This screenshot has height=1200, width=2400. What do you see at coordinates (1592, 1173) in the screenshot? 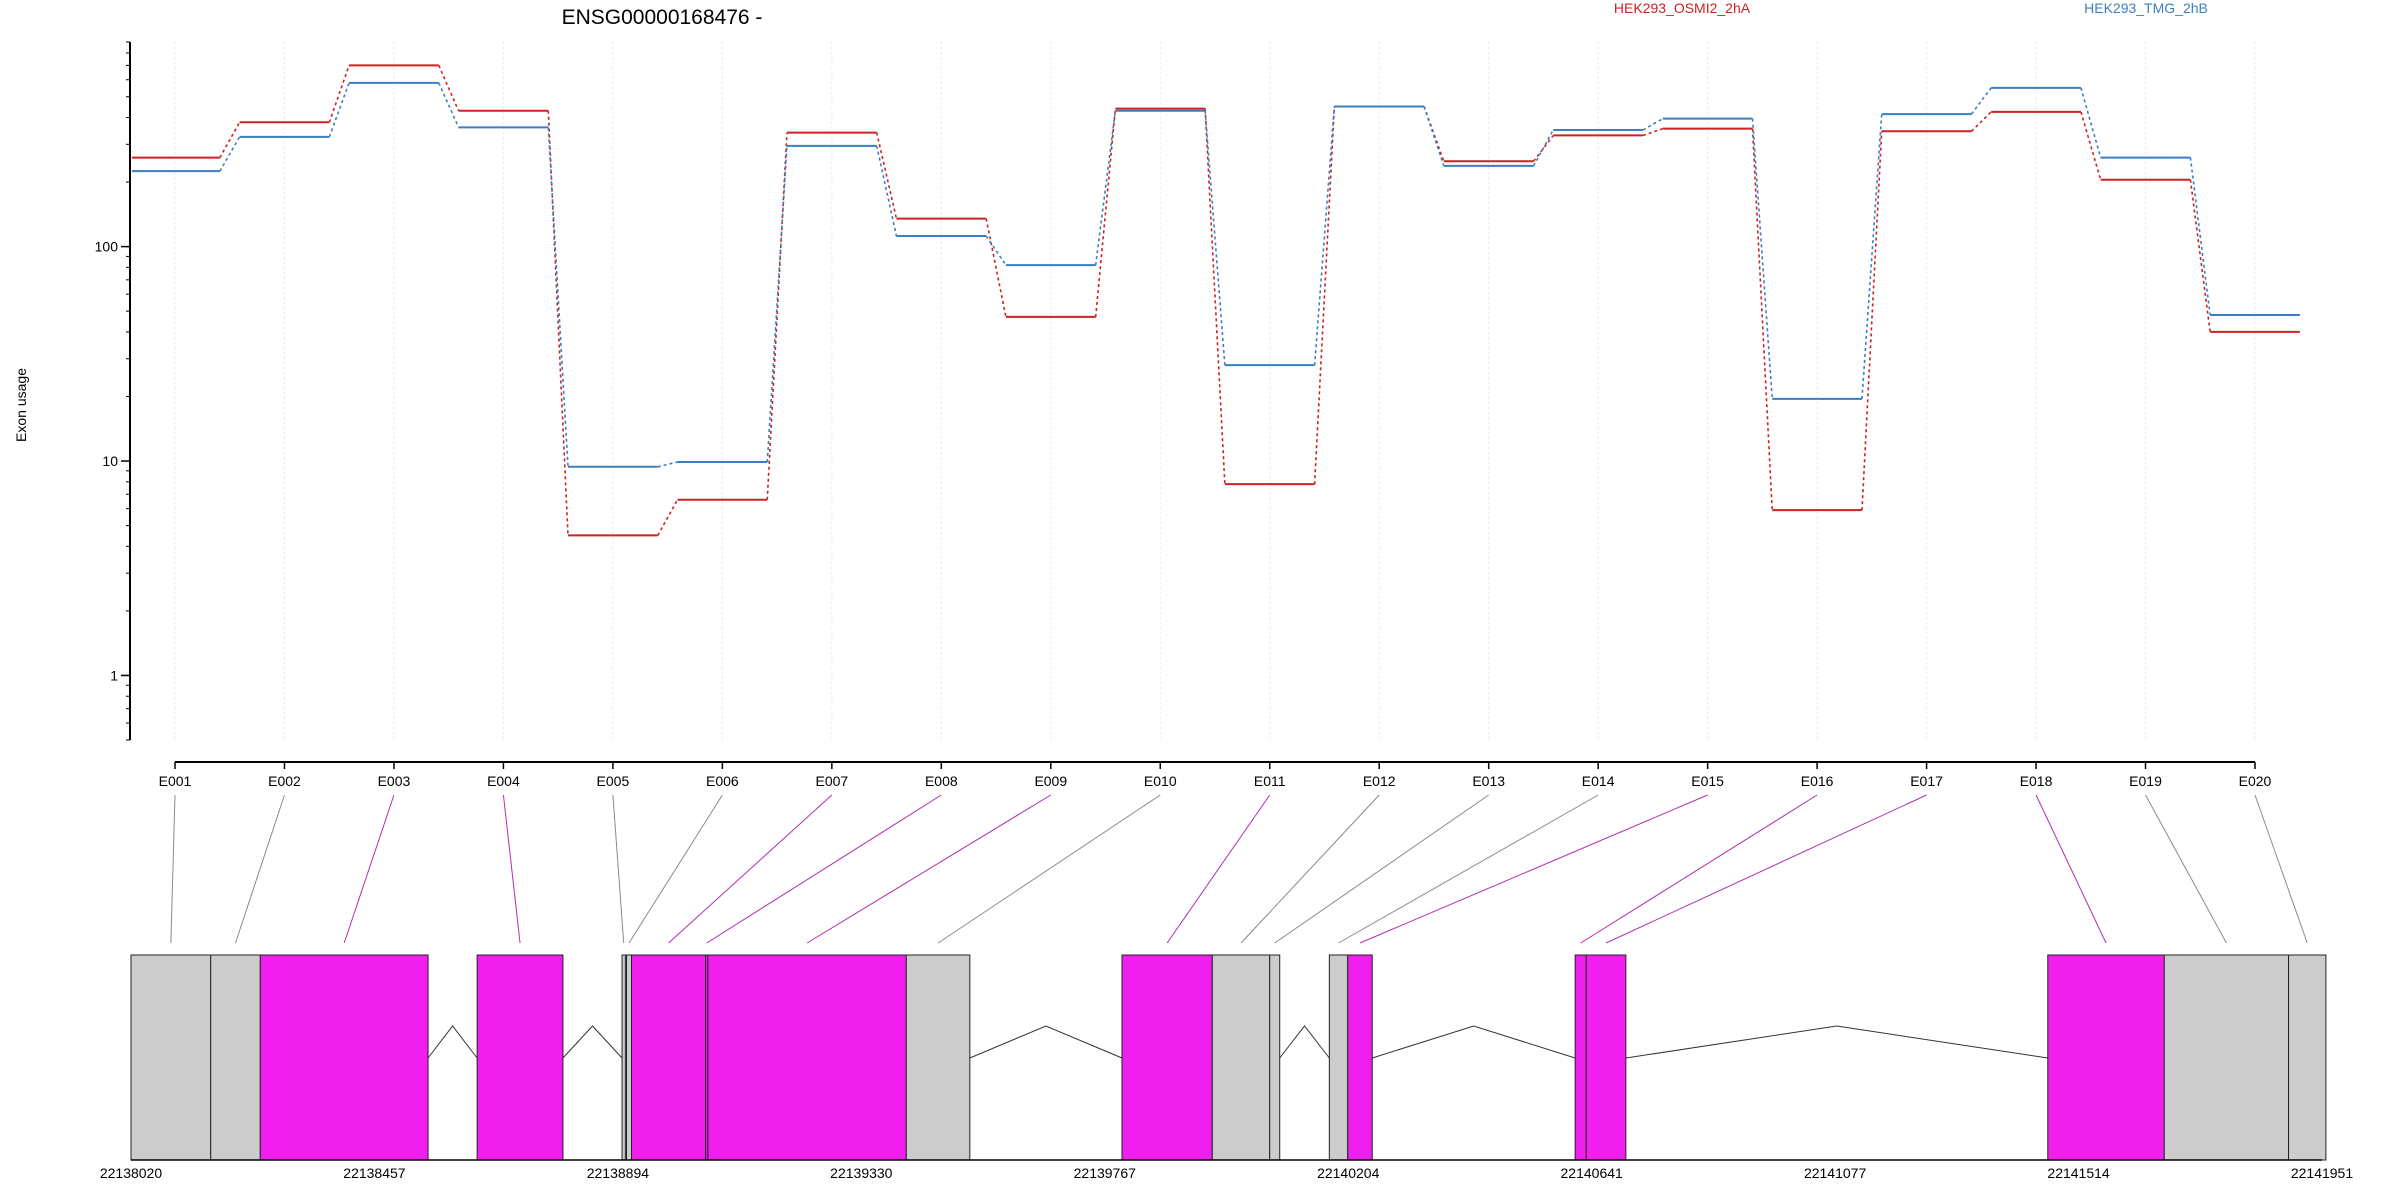
I see `coordinate-tick-label: 22140641` at bounding box center [1592, 1173].